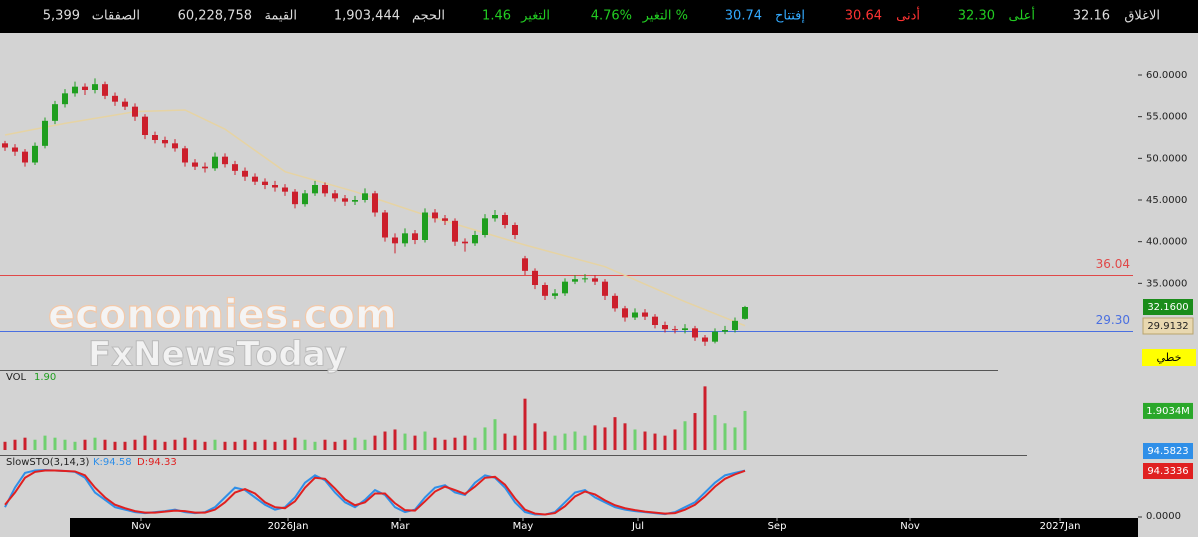 The width and height of the screenshot is (1198, 537). What do you see at coordinates (45, 377) in the screenshot?
I see `volume-title-value: 1.90` at bounding box center [45, 377].